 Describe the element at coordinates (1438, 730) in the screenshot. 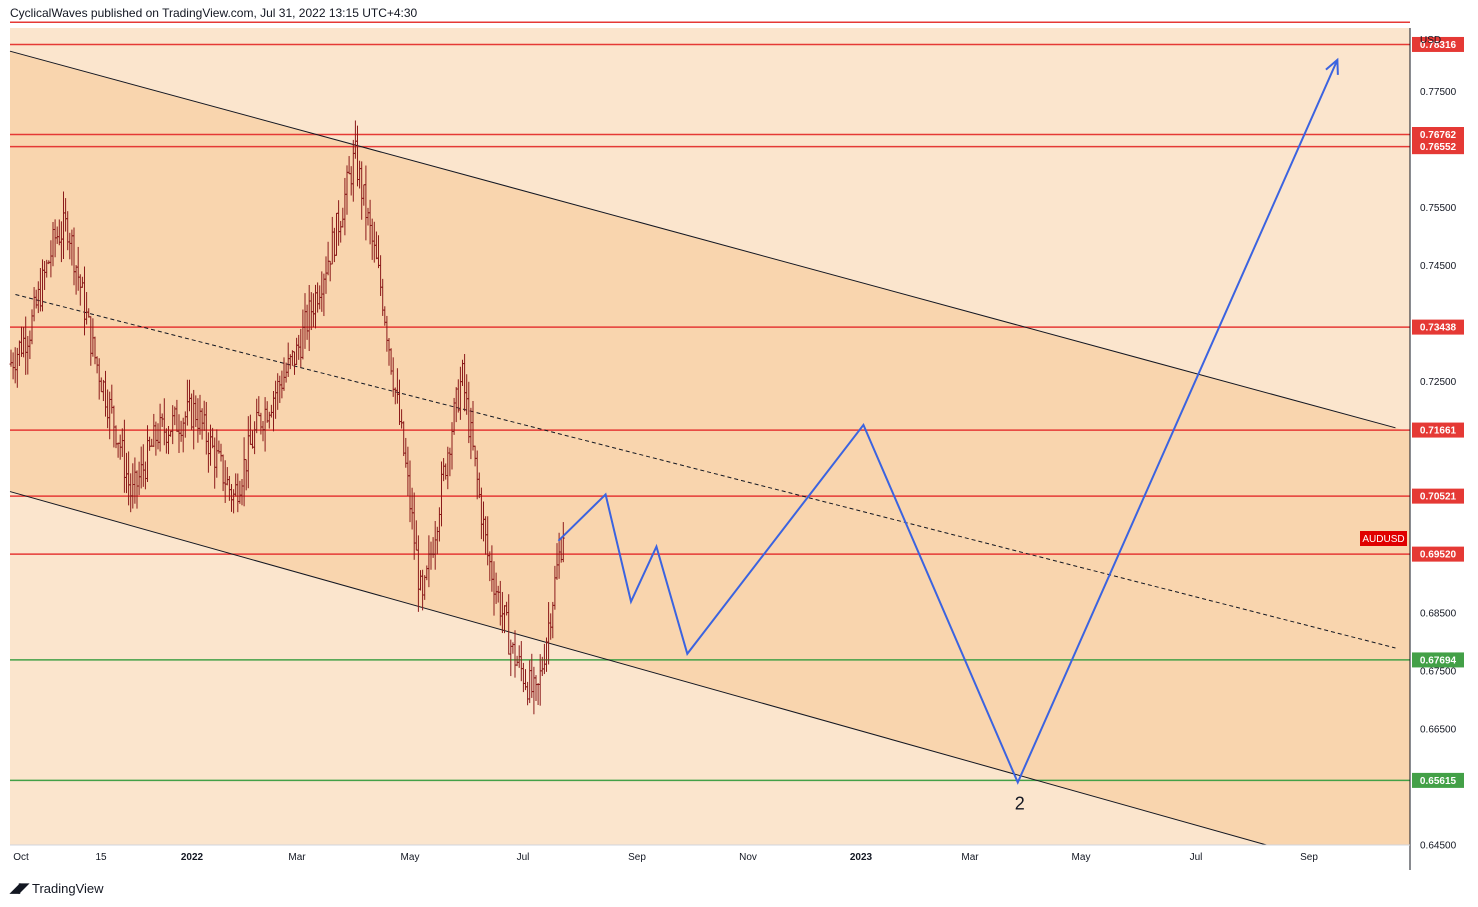

I see `y-tick-label: 0.66500` at that location.